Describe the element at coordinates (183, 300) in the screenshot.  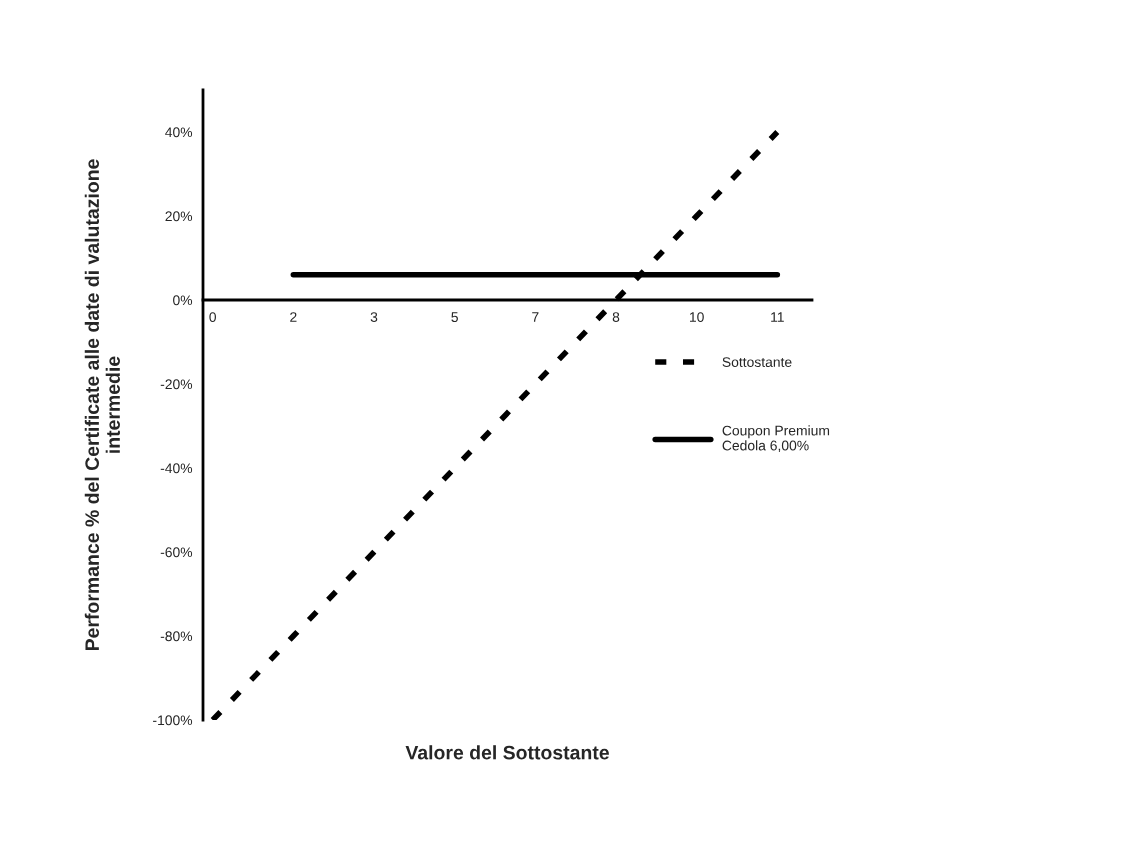
I see `y-tick-label: 0%` at that location.